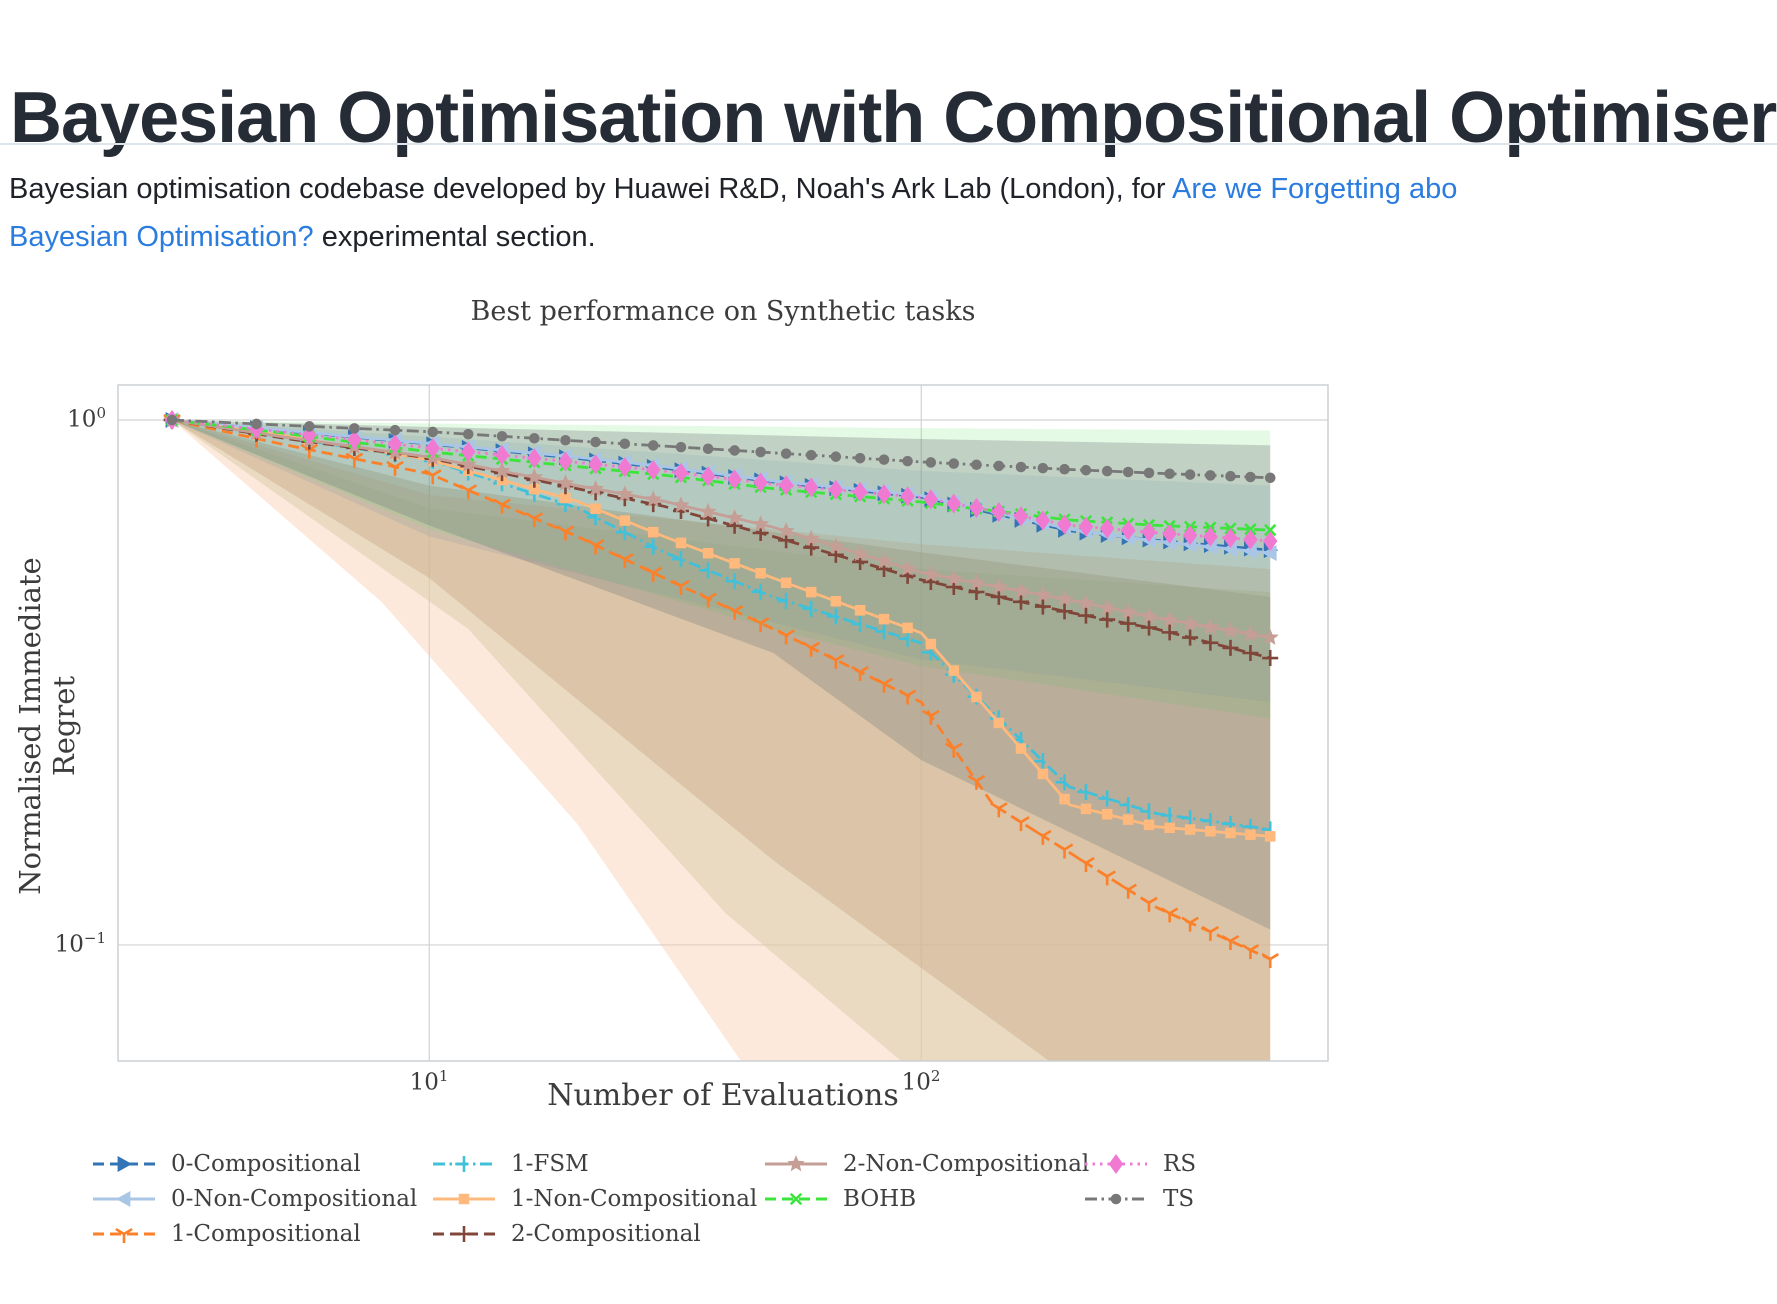  What do you see at coordinates (921, 1081) in the screenshot?
I see `x-tick-100: 102` at bounding box center [921, 1081].